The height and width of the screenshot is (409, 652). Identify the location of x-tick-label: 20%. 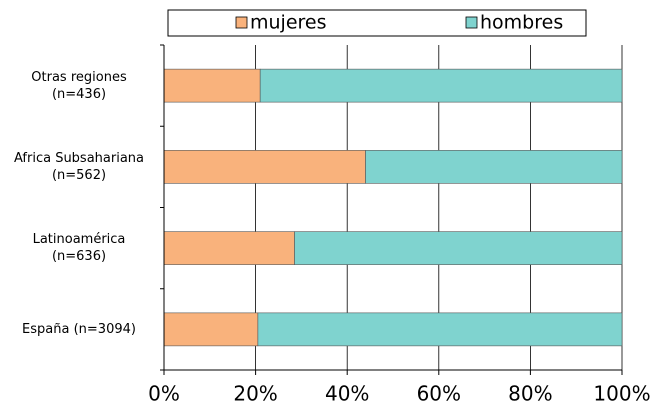
(255, 394).